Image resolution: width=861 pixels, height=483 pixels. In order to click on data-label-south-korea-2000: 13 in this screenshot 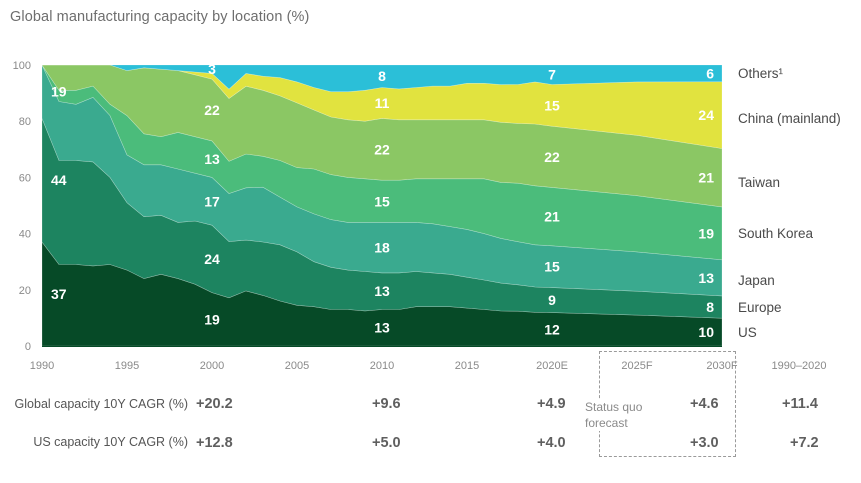, I will do `click(212, 159)`.